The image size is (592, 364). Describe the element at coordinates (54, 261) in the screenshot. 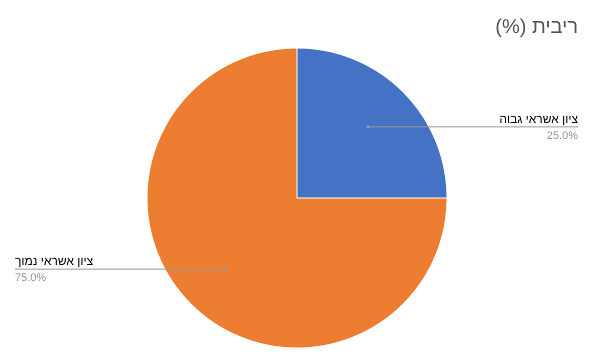

I see `slice-label: ציון אשראי נמוך` at that location.